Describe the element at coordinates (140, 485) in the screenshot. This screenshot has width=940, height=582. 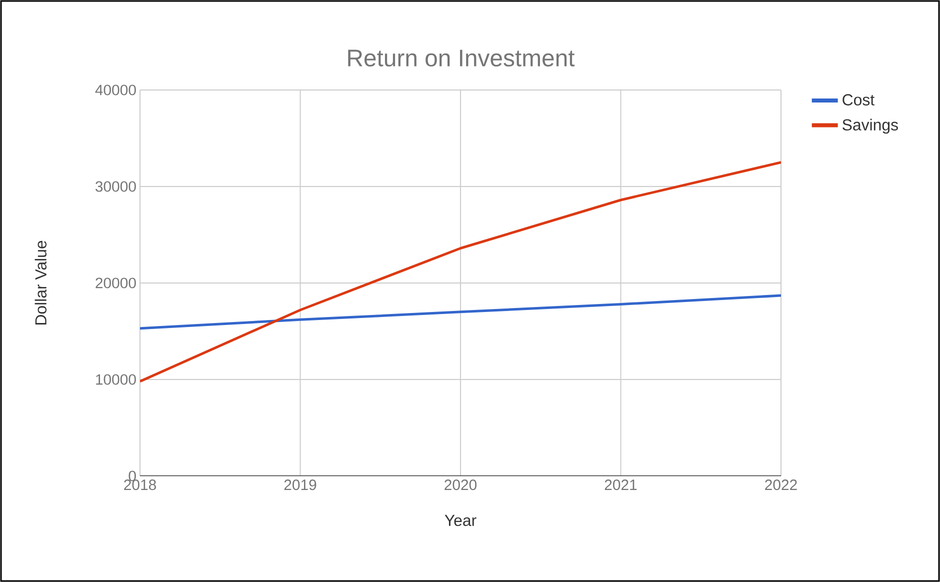
I see `x-tick-label: 2018` at that location.